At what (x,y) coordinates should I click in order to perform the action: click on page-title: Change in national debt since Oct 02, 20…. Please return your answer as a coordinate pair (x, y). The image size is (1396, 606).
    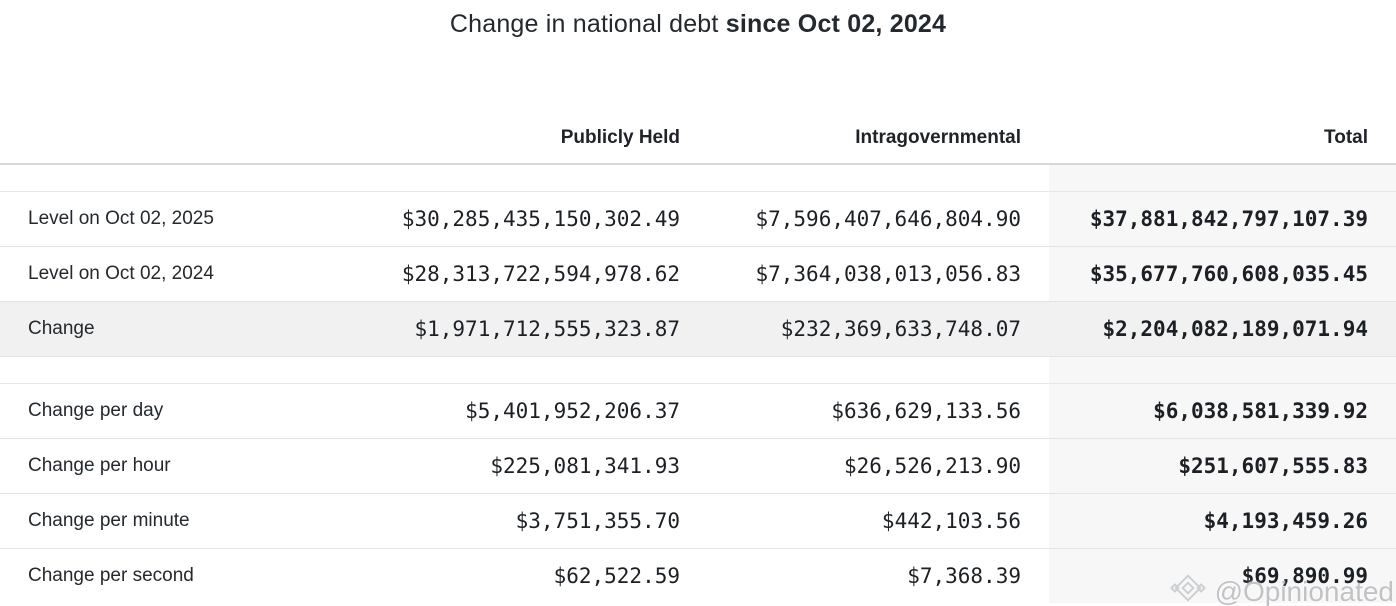
    Looking at the image, I should click on (698, 24).